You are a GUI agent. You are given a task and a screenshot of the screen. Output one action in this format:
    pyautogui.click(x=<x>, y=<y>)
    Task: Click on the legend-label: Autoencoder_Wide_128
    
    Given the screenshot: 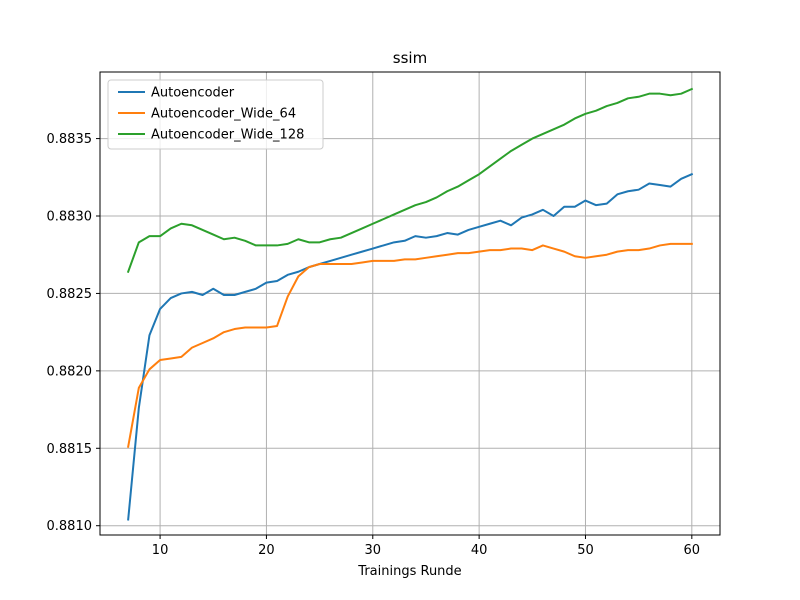 What is the action you would take?
    pyautogui.click(x=227, y=135)
    